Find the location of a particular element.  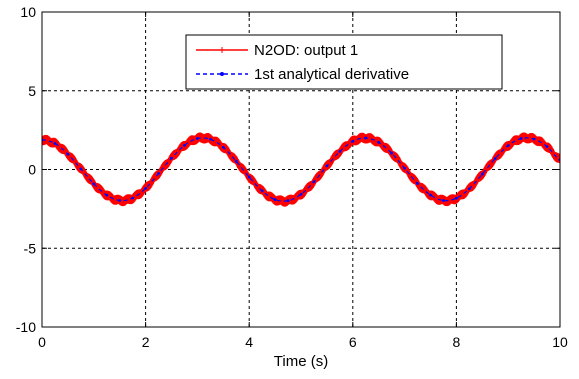

y-tick-label: 5 is located at coordinates (32, 91).